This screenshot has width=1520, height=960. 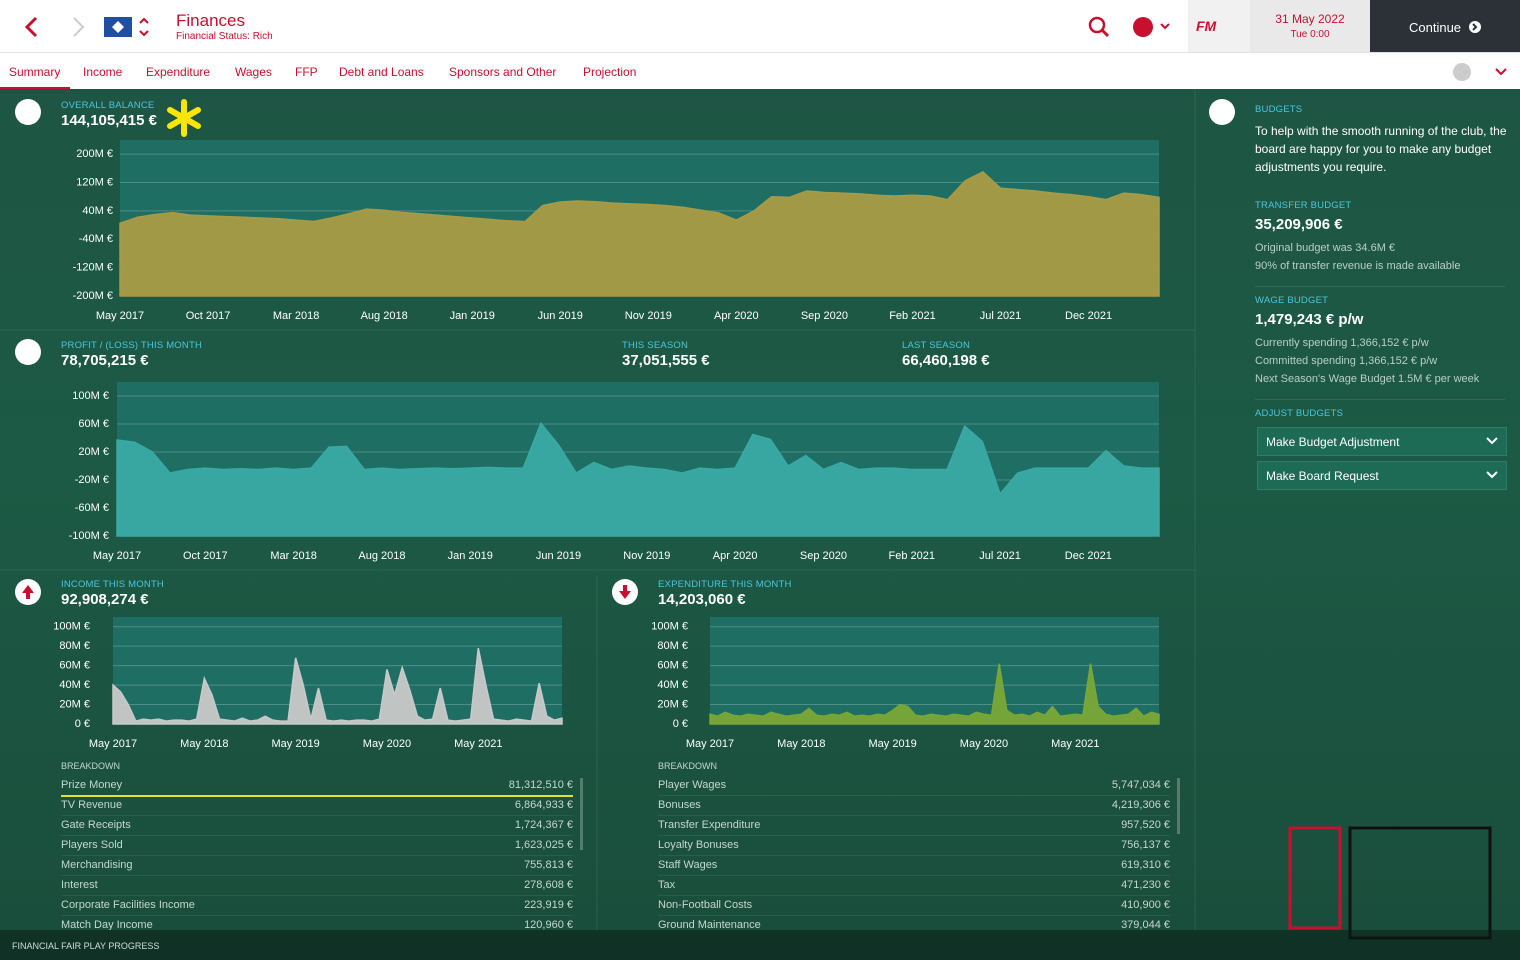 What do you see at coordinates (105, 599) in the screenshot?
I see `income-value: 92,908,274 €` at bounding box center [105, 599].